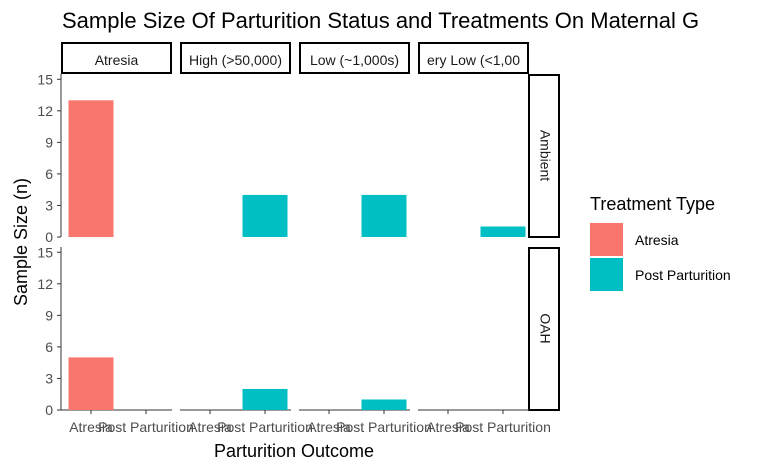  What do you see at coordinates (652, 204) in the screenshot?
I see `legend-title: Treatment Type` at bounding box center [652, 204].